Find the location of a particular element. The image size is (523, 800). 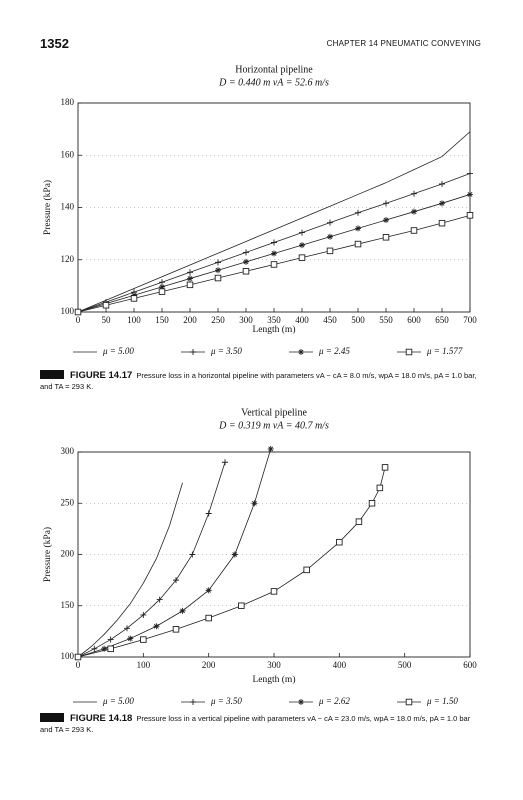

running-title: CHAPTER 14 PNEUMATIC CONVEYING is located at coordinates (403, 43).